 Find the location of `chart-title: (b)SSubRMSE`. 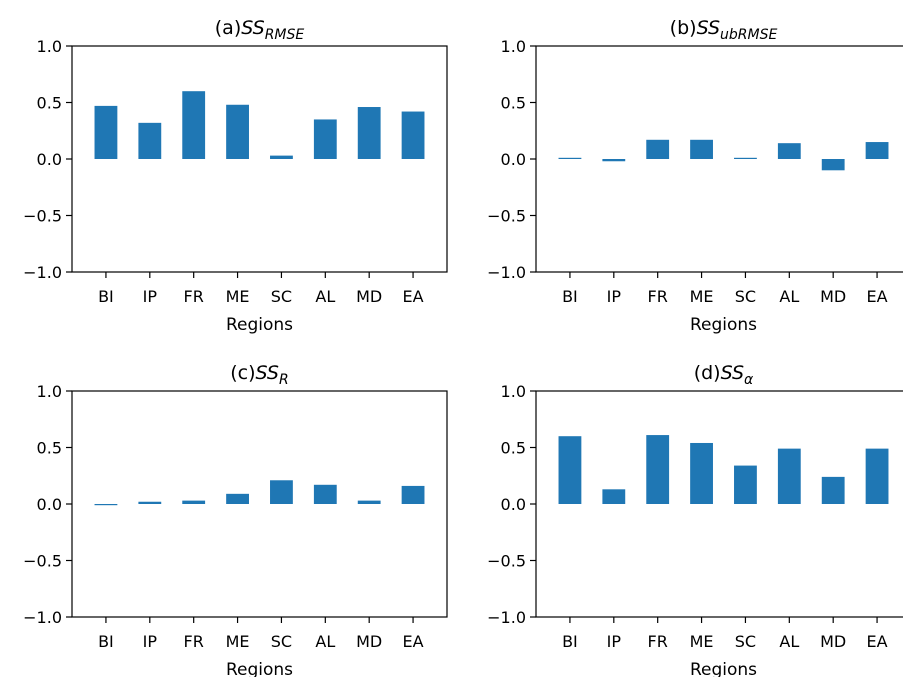

chart-title: (b)SSubRMSE is located at coordinates (724, 30).